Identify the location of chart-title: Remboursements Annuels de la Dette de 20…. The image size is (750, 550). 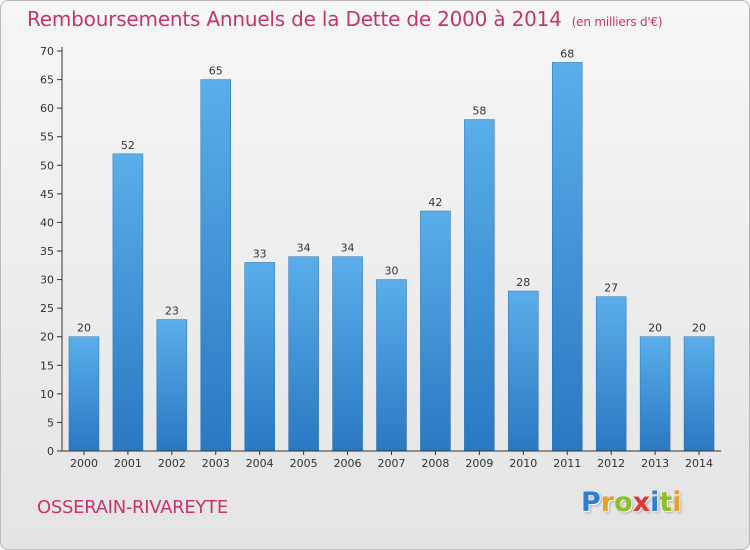
(345, 19).